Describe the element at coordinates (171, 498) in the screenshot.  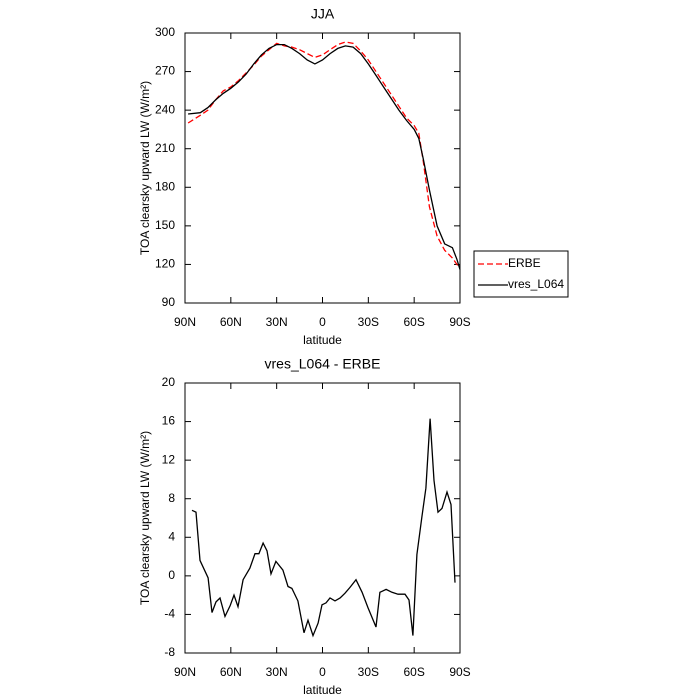
I see `y-tick-label: 8` at that location.